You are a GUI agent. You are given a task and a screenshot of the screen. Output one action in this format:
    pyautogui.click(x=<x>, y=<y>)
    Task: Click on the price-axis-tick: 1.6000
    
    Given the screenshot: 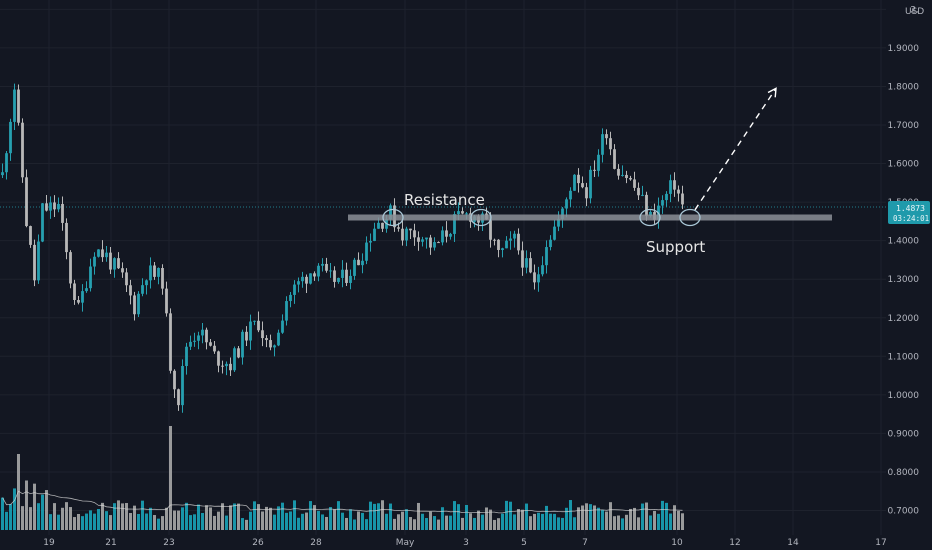 What is the action you would take?
    pyautogui.click(x=904, y=165)
    